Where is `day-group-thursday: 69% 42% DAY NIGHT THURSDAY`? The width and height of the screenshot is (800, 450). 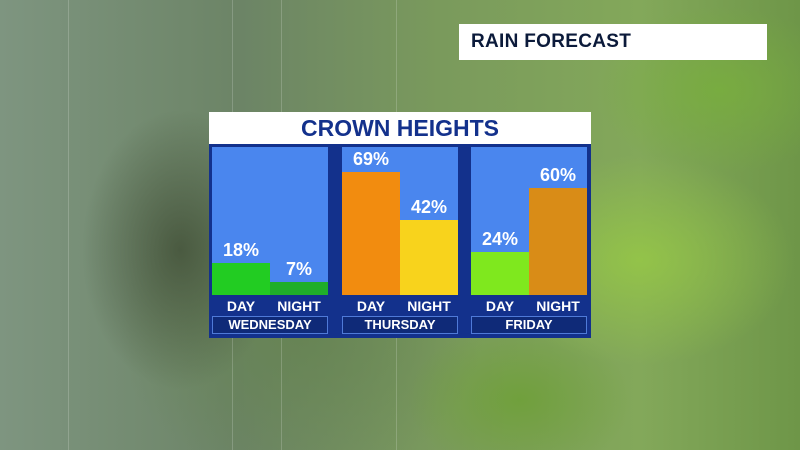
day-group-thursday: 69% 42% DAY NIGHT THURSDAY is located at coordinates (400, 241).